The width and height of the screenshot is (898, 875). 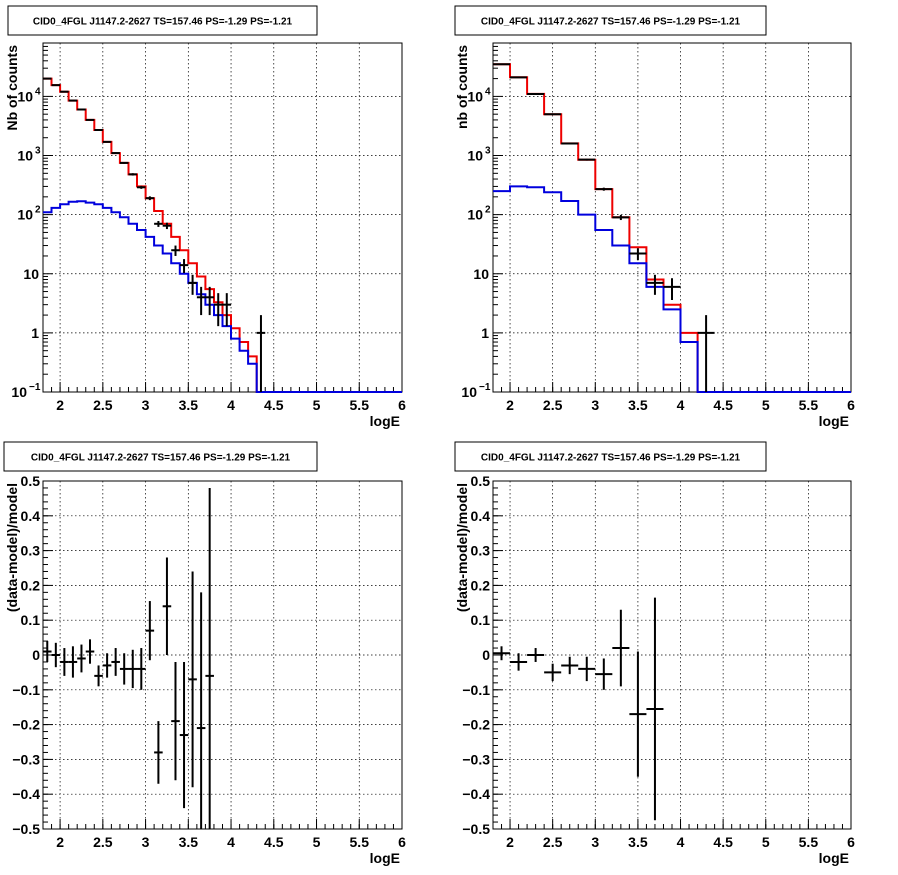 What do you see at coordinates (486, 655) in the screenshot?
I see `y-tick-label: 0` at bounding box center [486, 655].